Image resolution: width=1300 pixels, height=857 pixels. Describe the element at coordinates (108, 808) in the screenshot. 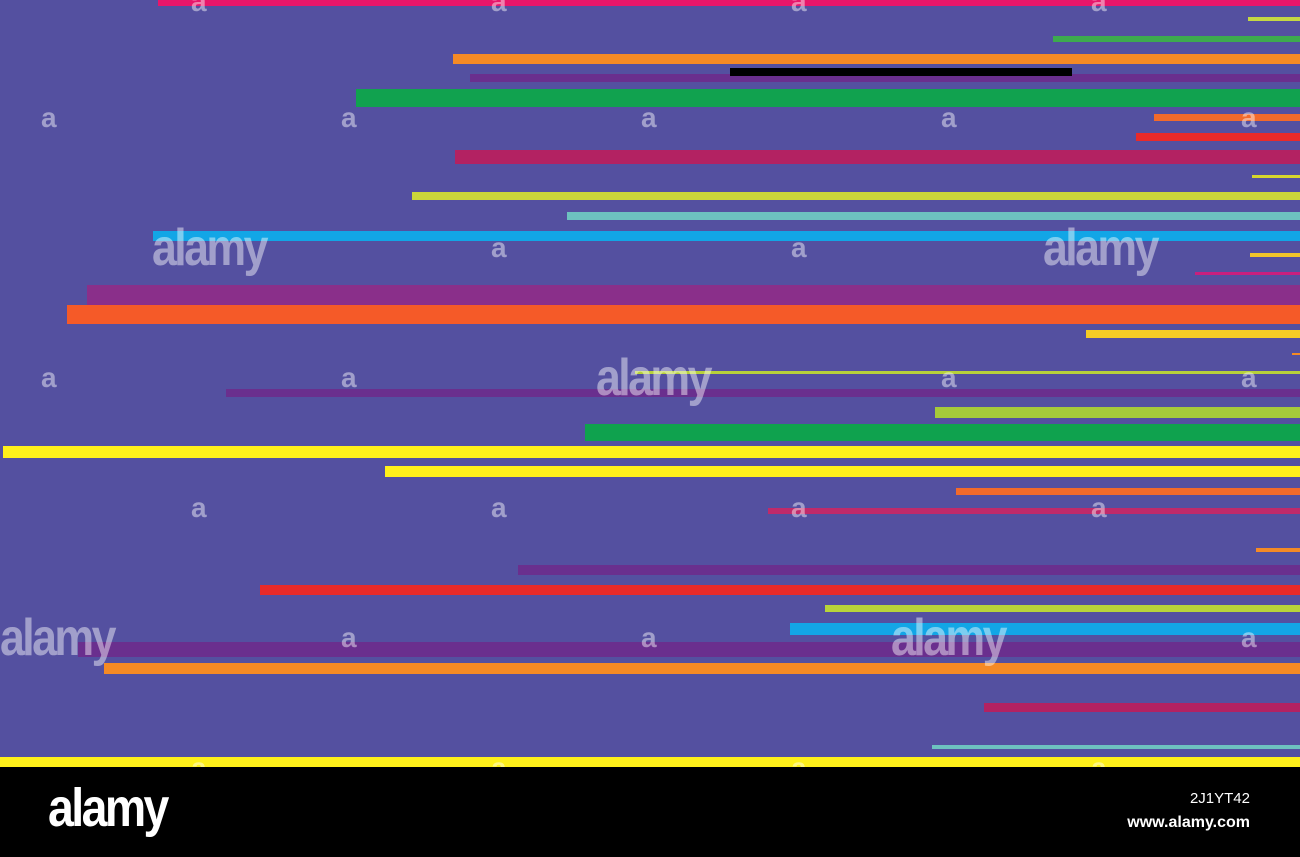

I see `alamy-logo: alamy` at that location.